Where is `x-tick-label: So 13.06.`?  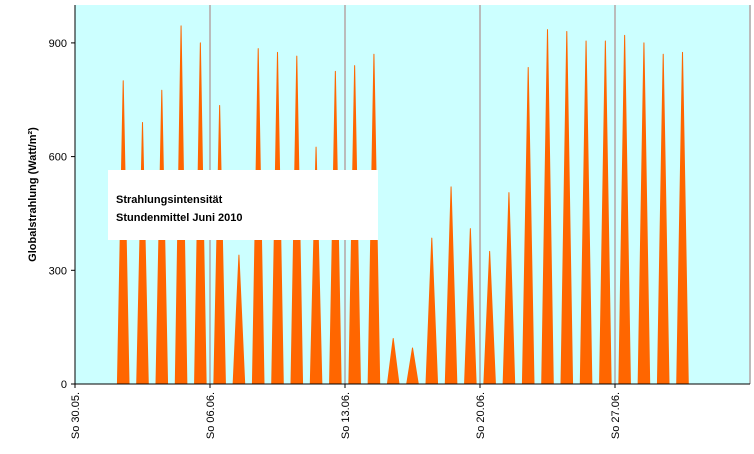
x-tick-label: So 13.06. is located at coordinates (346, 415).